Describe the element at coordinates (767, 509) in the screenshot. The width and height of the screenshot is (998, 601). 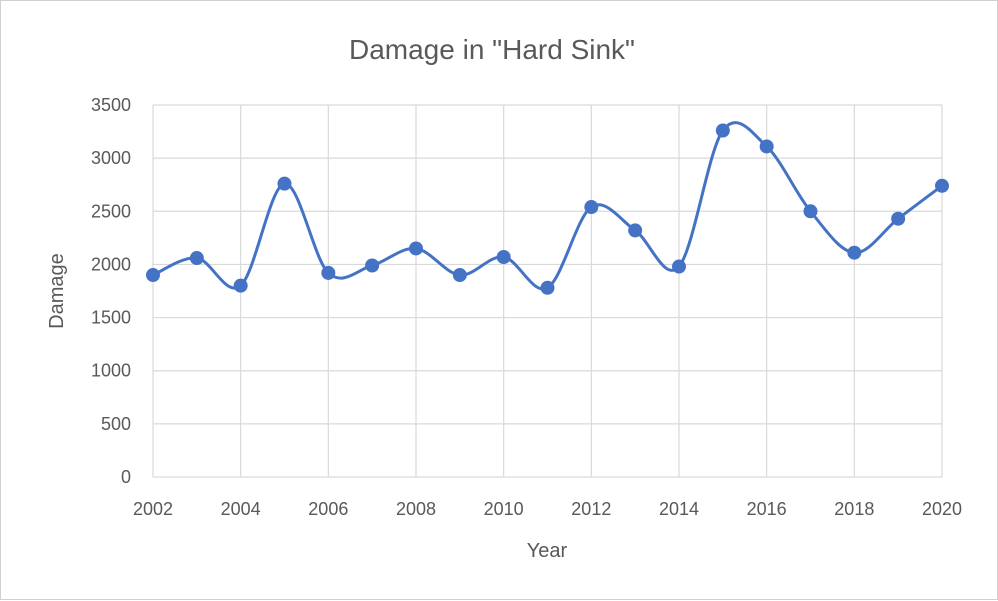
I see `x-tick-label: 2016` at that location.